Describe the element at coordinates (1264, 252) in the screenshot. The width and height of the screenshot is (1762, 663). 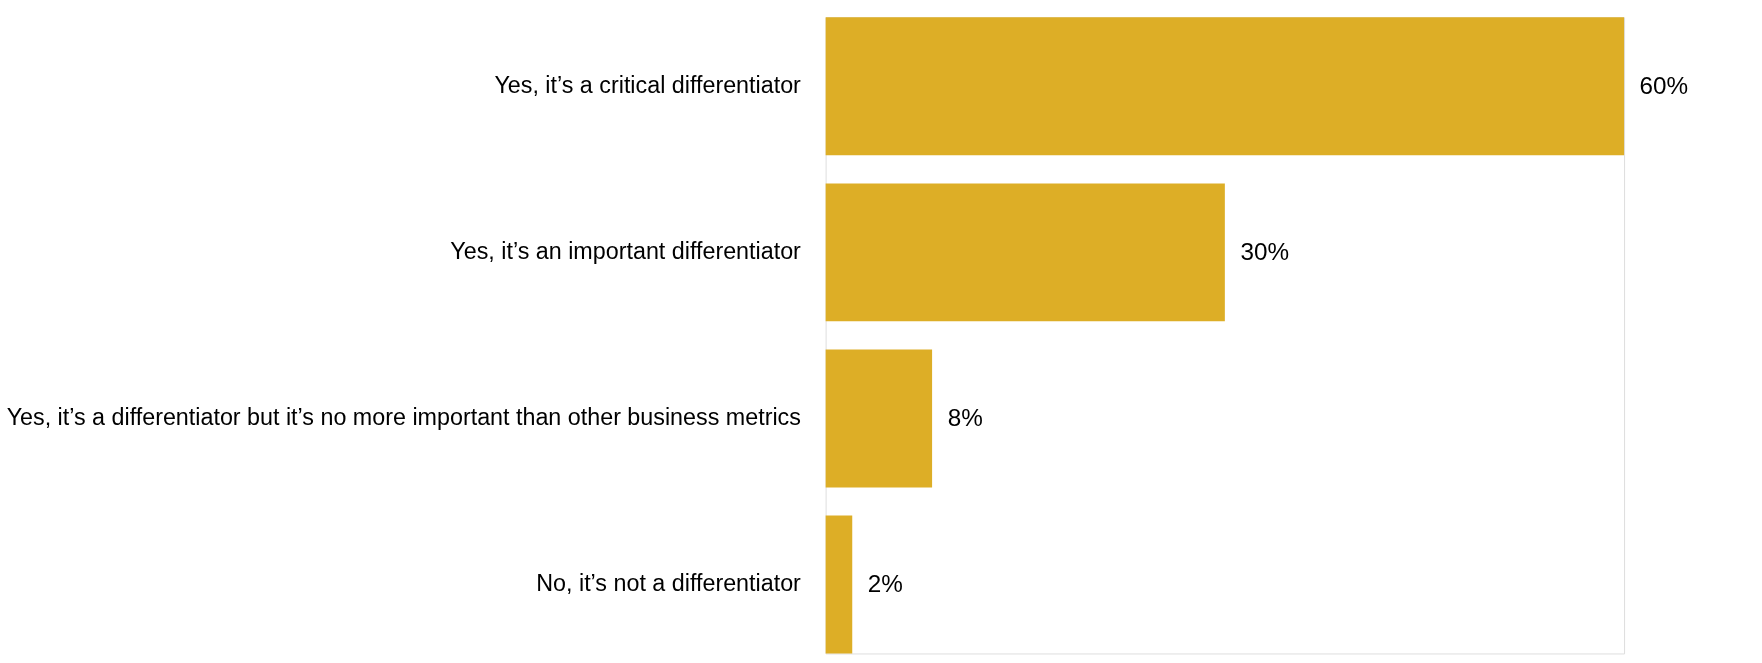
I see `data-label: 30%` at that location.